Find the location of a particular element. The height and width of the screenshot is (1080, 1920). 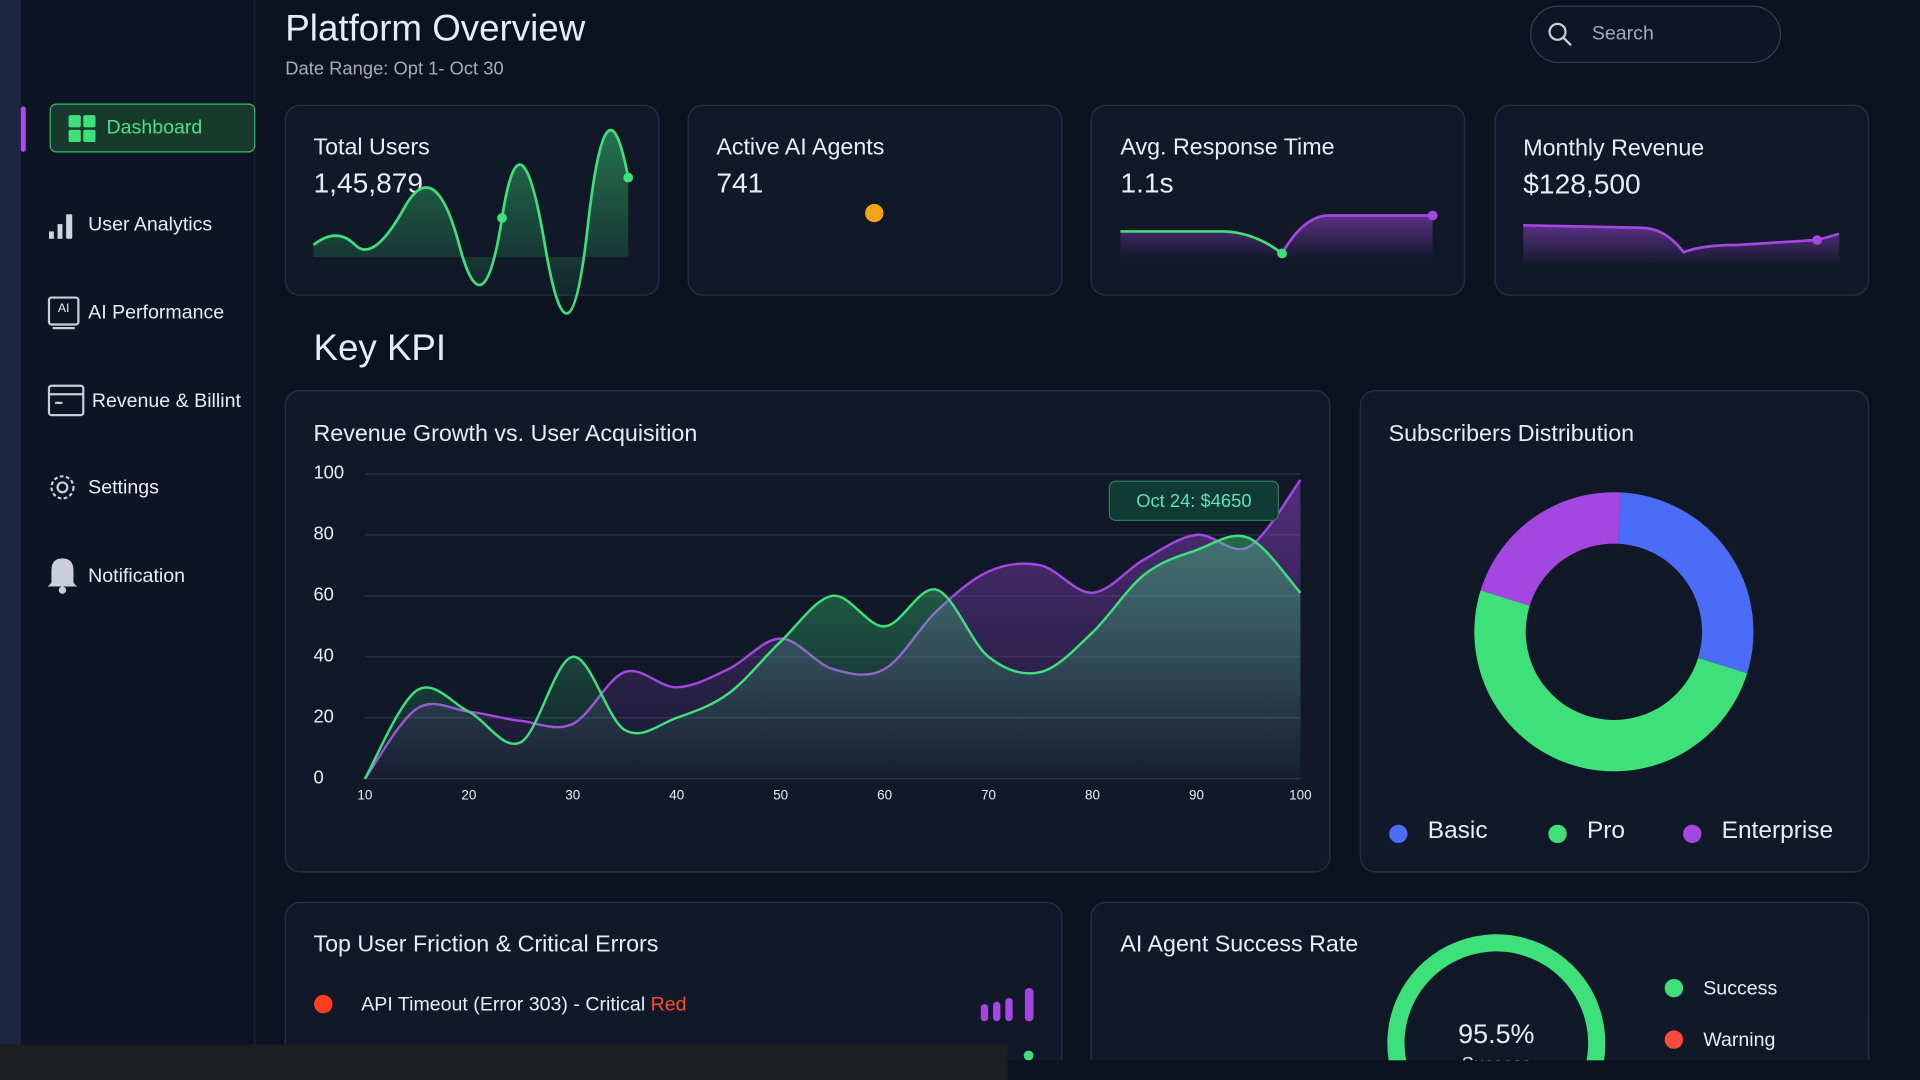

svg-text: AI is located at coordinates (64, 308).